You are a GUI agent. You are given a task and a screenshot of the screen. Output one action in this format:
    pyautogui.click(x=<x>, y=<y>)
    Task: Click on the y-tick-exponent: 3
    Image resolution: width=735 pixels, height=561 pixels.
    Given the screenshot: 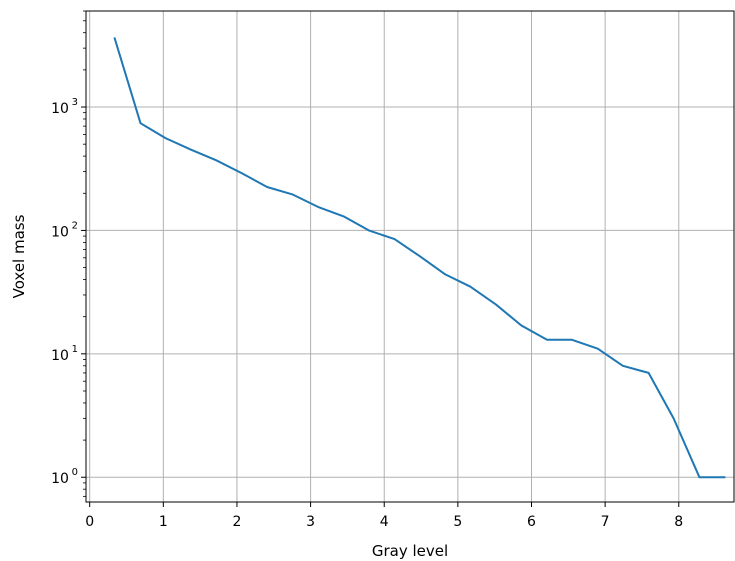 What is the action you would take?
    pyautogui.click(x=75, y=102)
    